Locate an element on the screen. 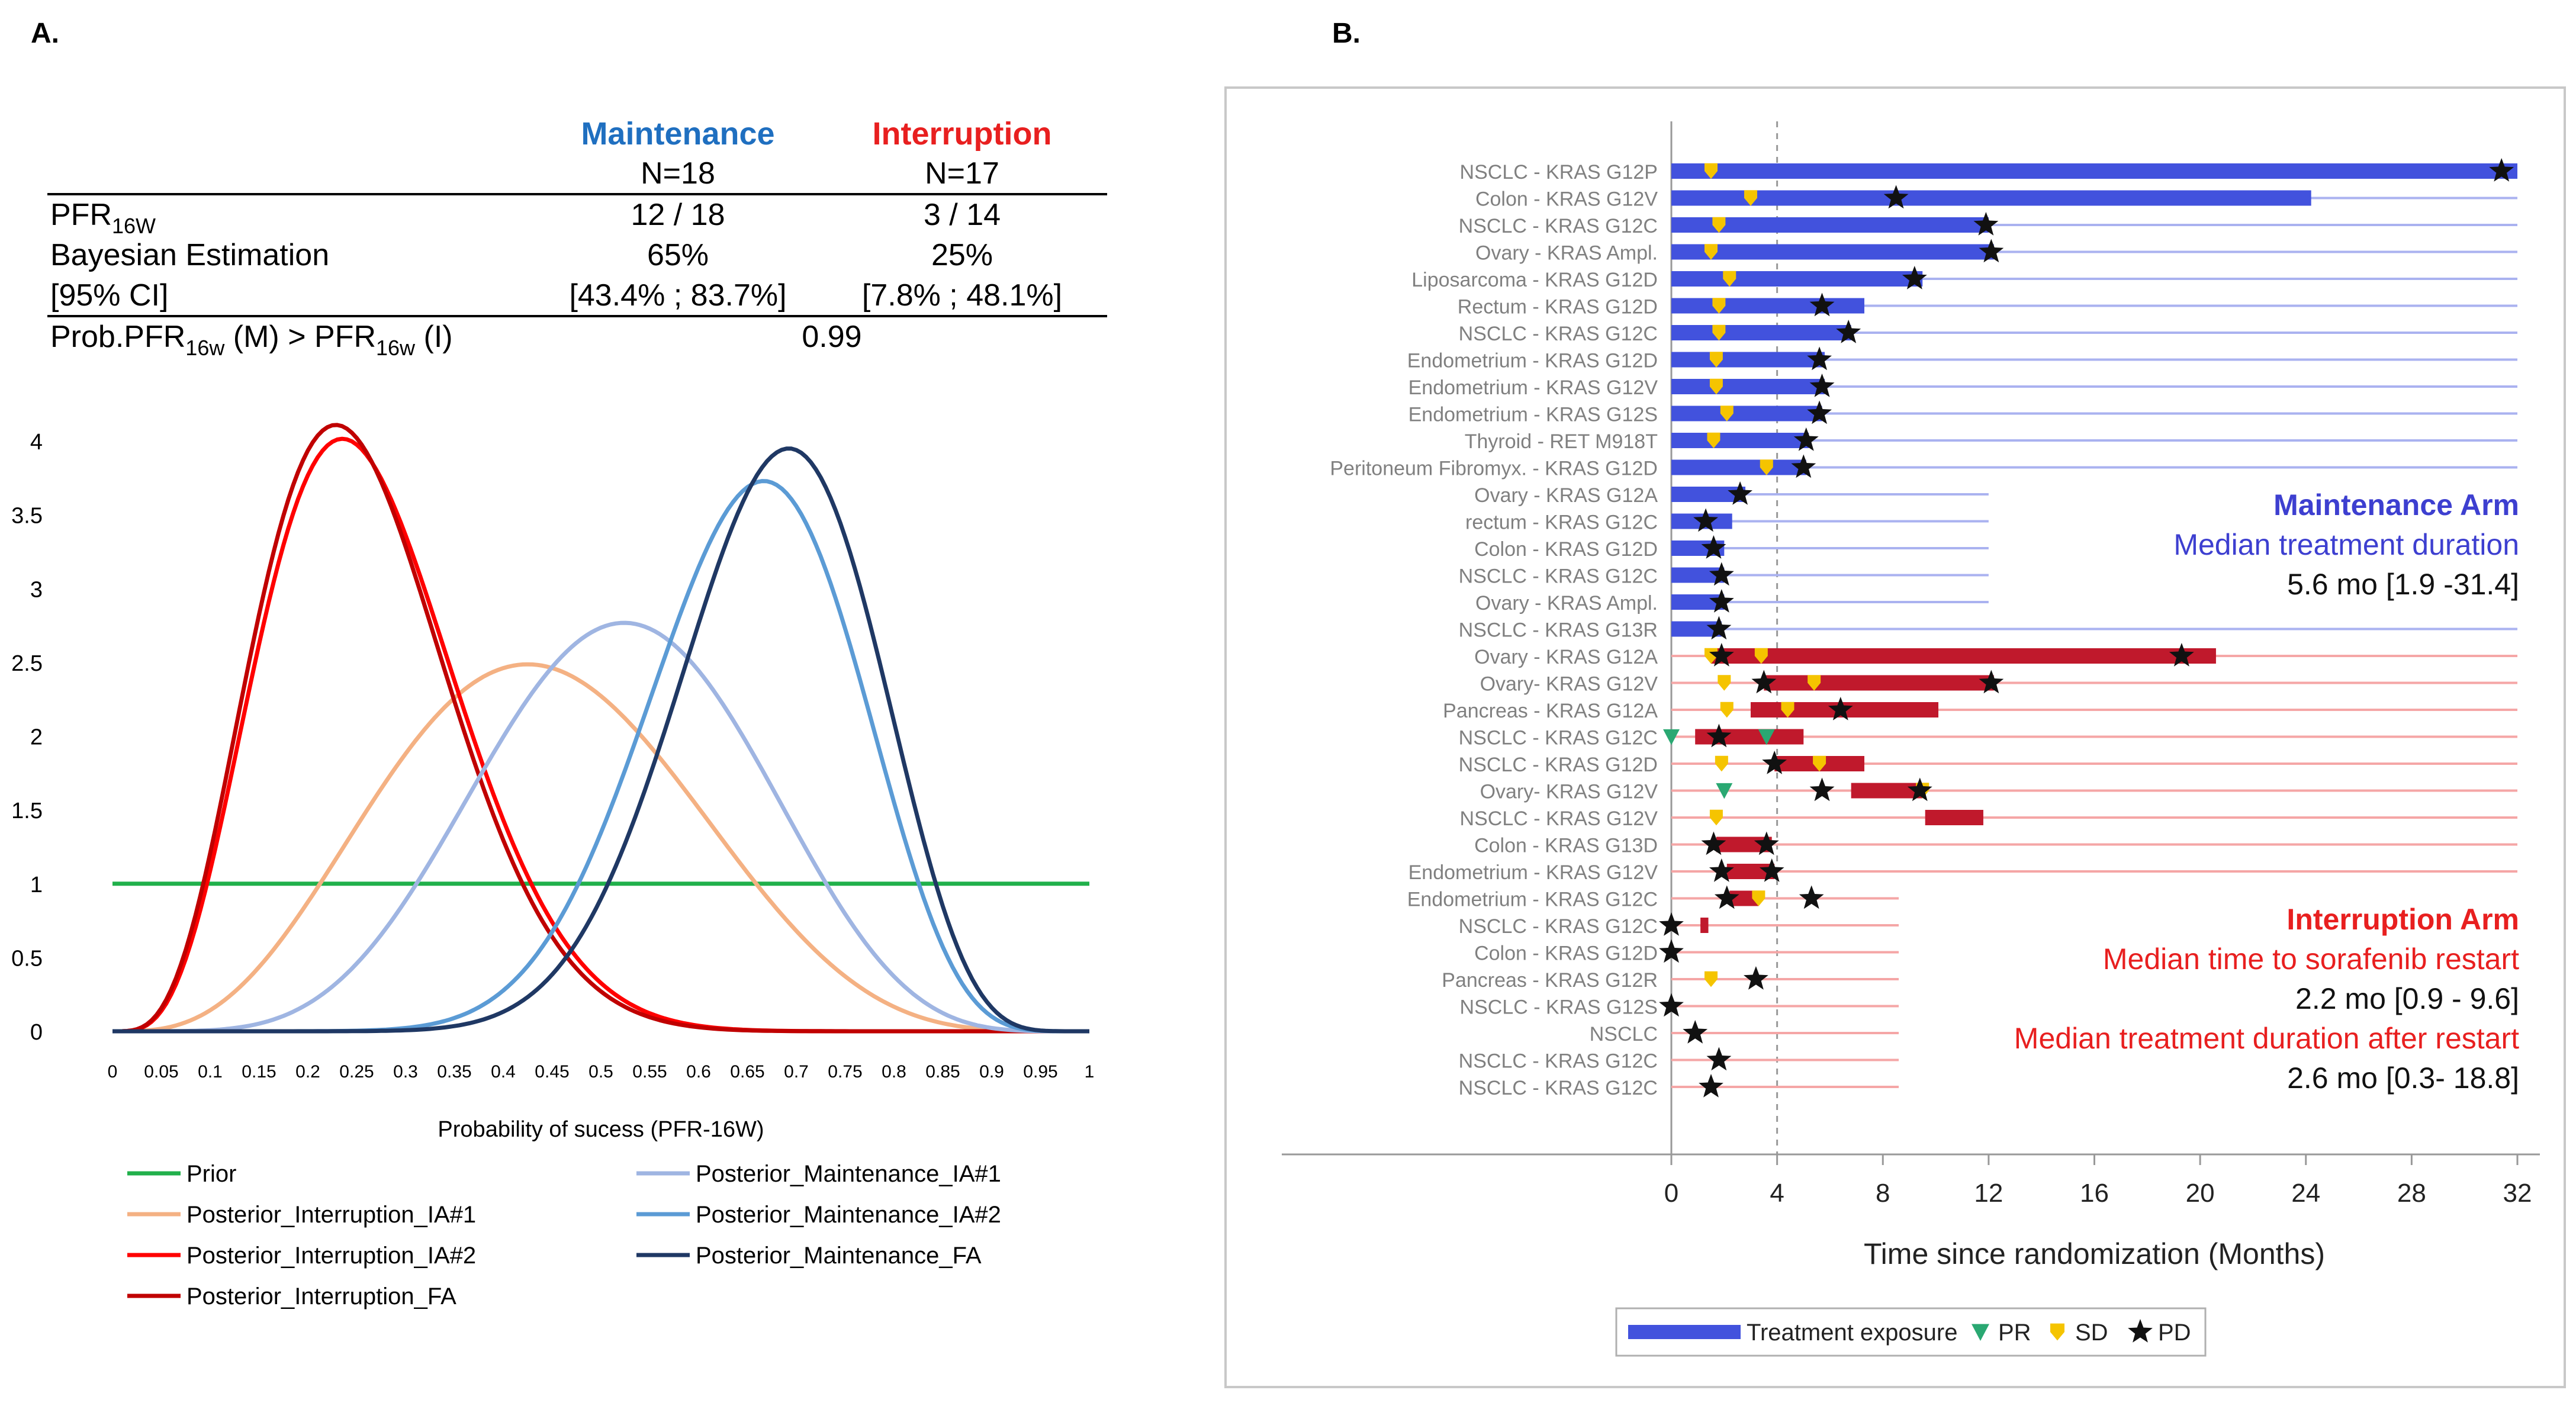 Image resolution: width=2576 pixels, height=1406 pixels. patient-label: NSCLC - KRAS G12V is located at coordinates (1559, 818).